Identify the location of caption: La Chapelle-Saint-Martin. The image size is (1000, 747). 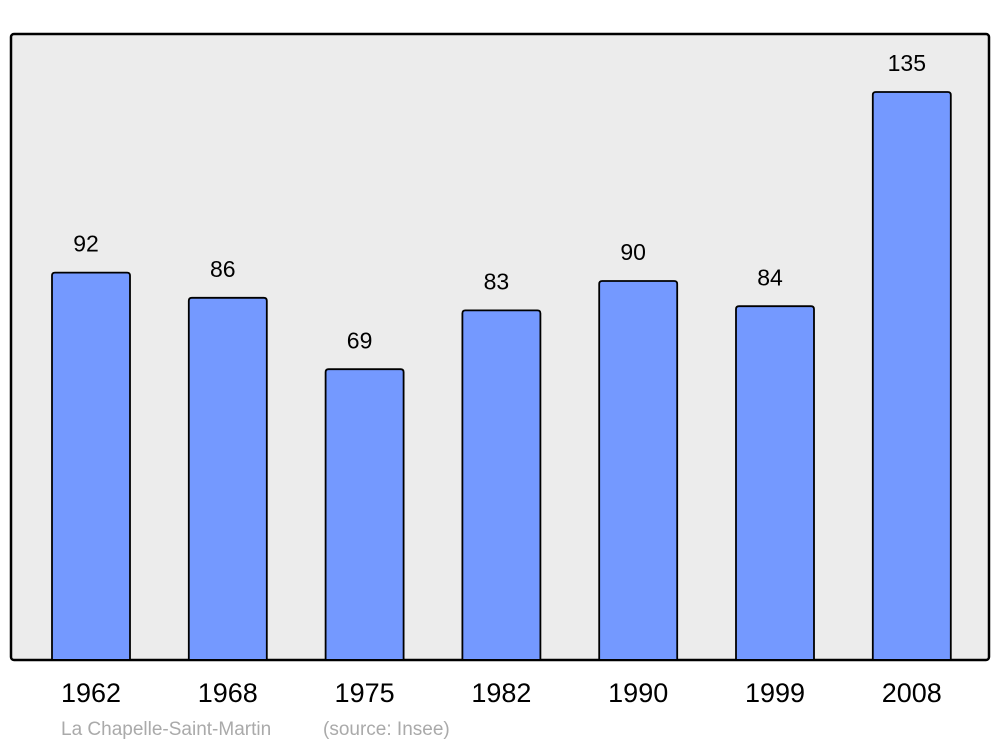
(166, 729).